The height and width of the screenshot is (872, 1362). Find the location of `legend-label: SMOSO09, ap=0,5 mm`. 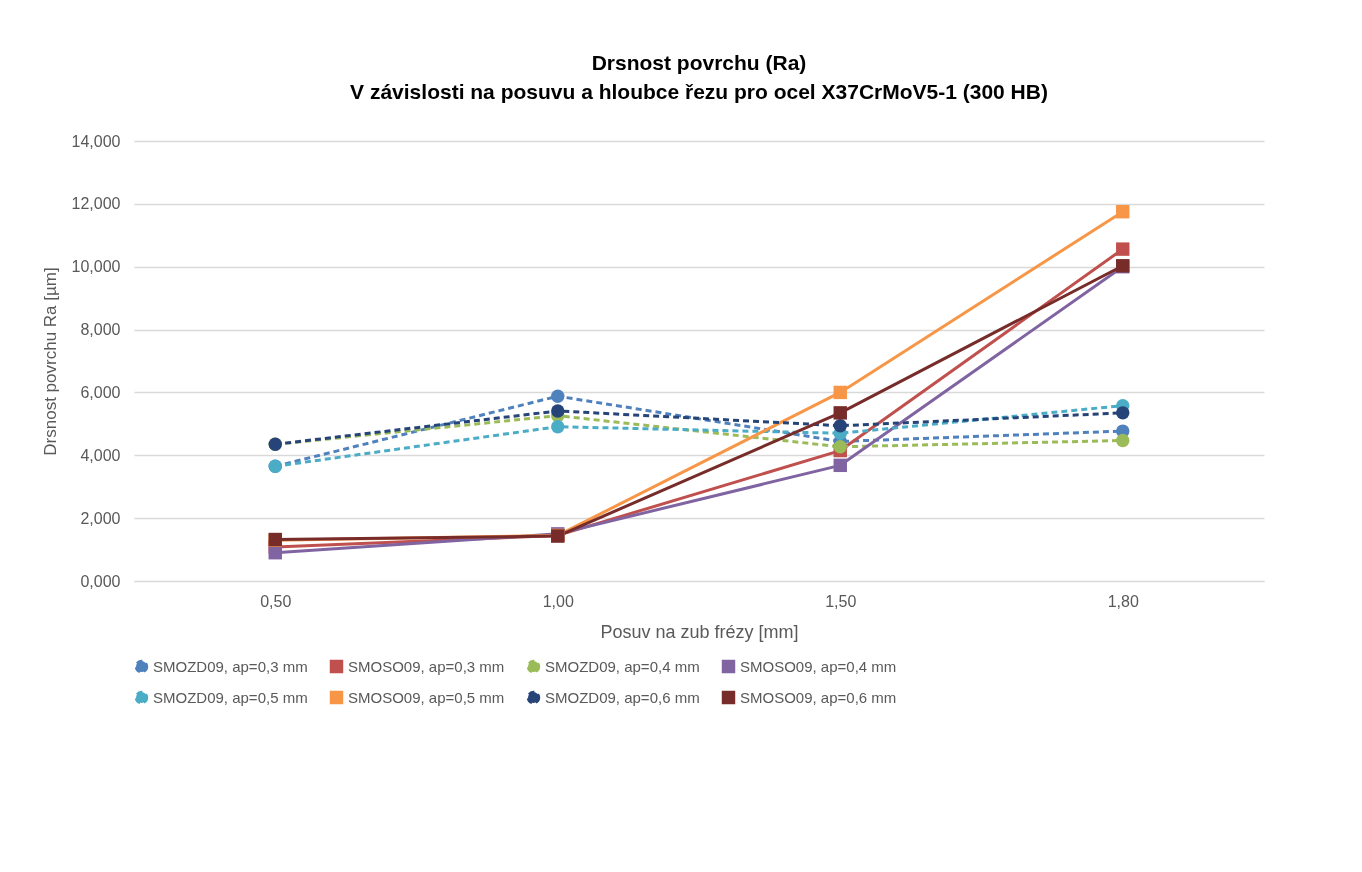

legend-label: SMOSO09, ap=0,5 mm is located at coordinates (426, 697).